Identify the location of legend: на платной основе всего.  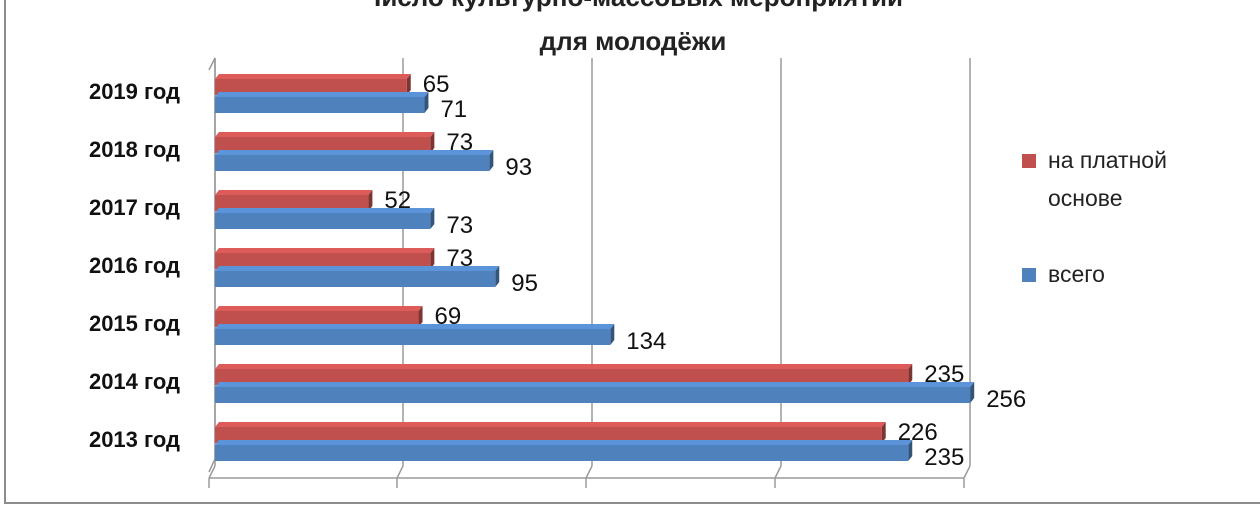
(1094, 217).